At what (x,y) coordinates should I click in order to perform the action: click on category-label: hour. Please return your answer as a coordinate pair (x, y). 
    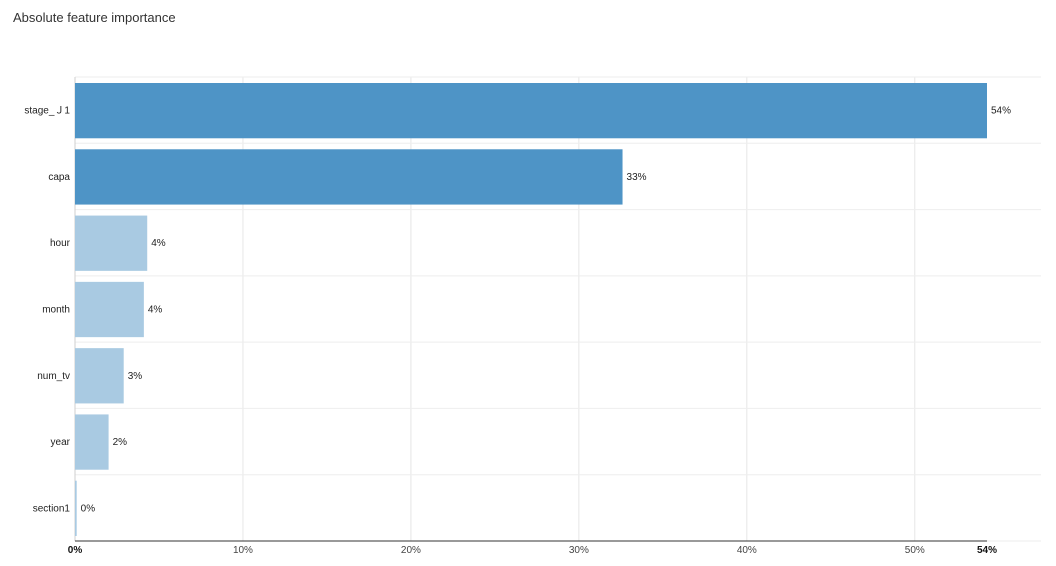
    Looking at the image, I should click on (60, 243).